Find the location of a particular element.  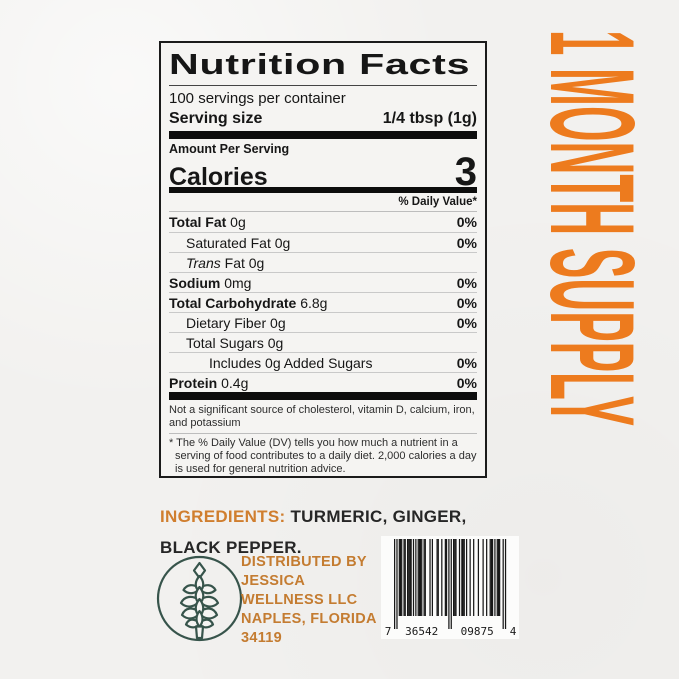

nutrient-name: Includes 0g Added Sugars is located at coordinates (291, 362).